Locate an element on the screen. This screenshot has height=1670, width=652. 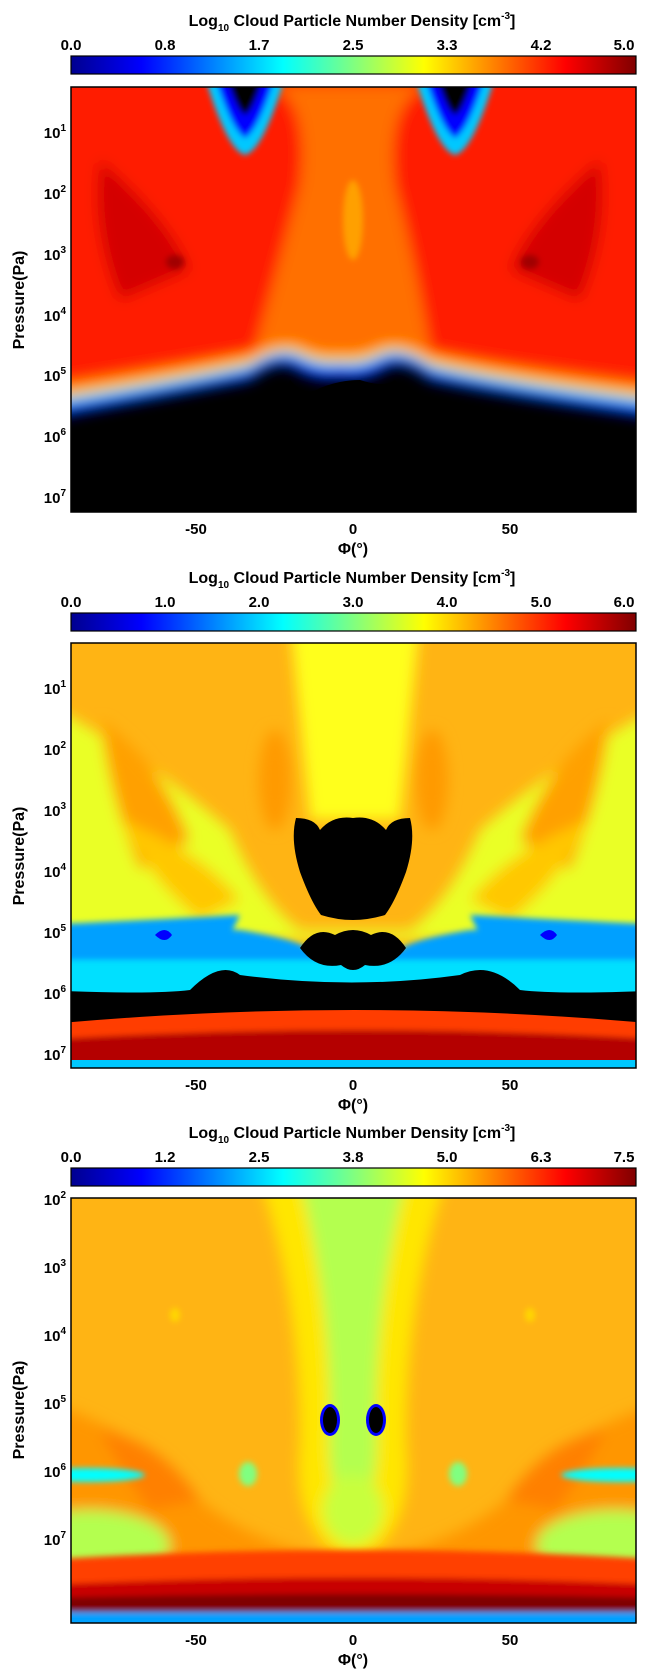
colorbar-2-tick-label: 0.0 is located at coordinates (71, 602).